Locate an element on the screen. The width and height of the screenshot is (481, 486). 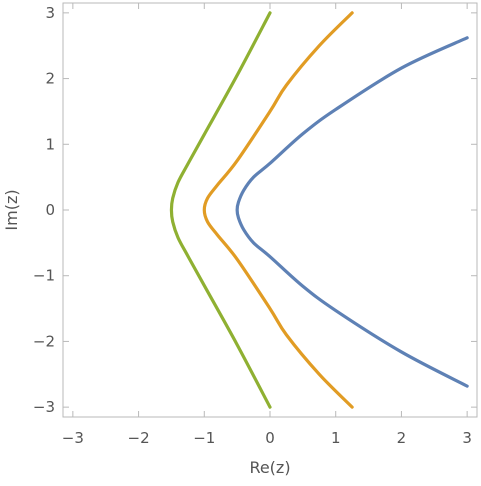
y-axis-label: Im(z) is located at coordinates (11, 209).